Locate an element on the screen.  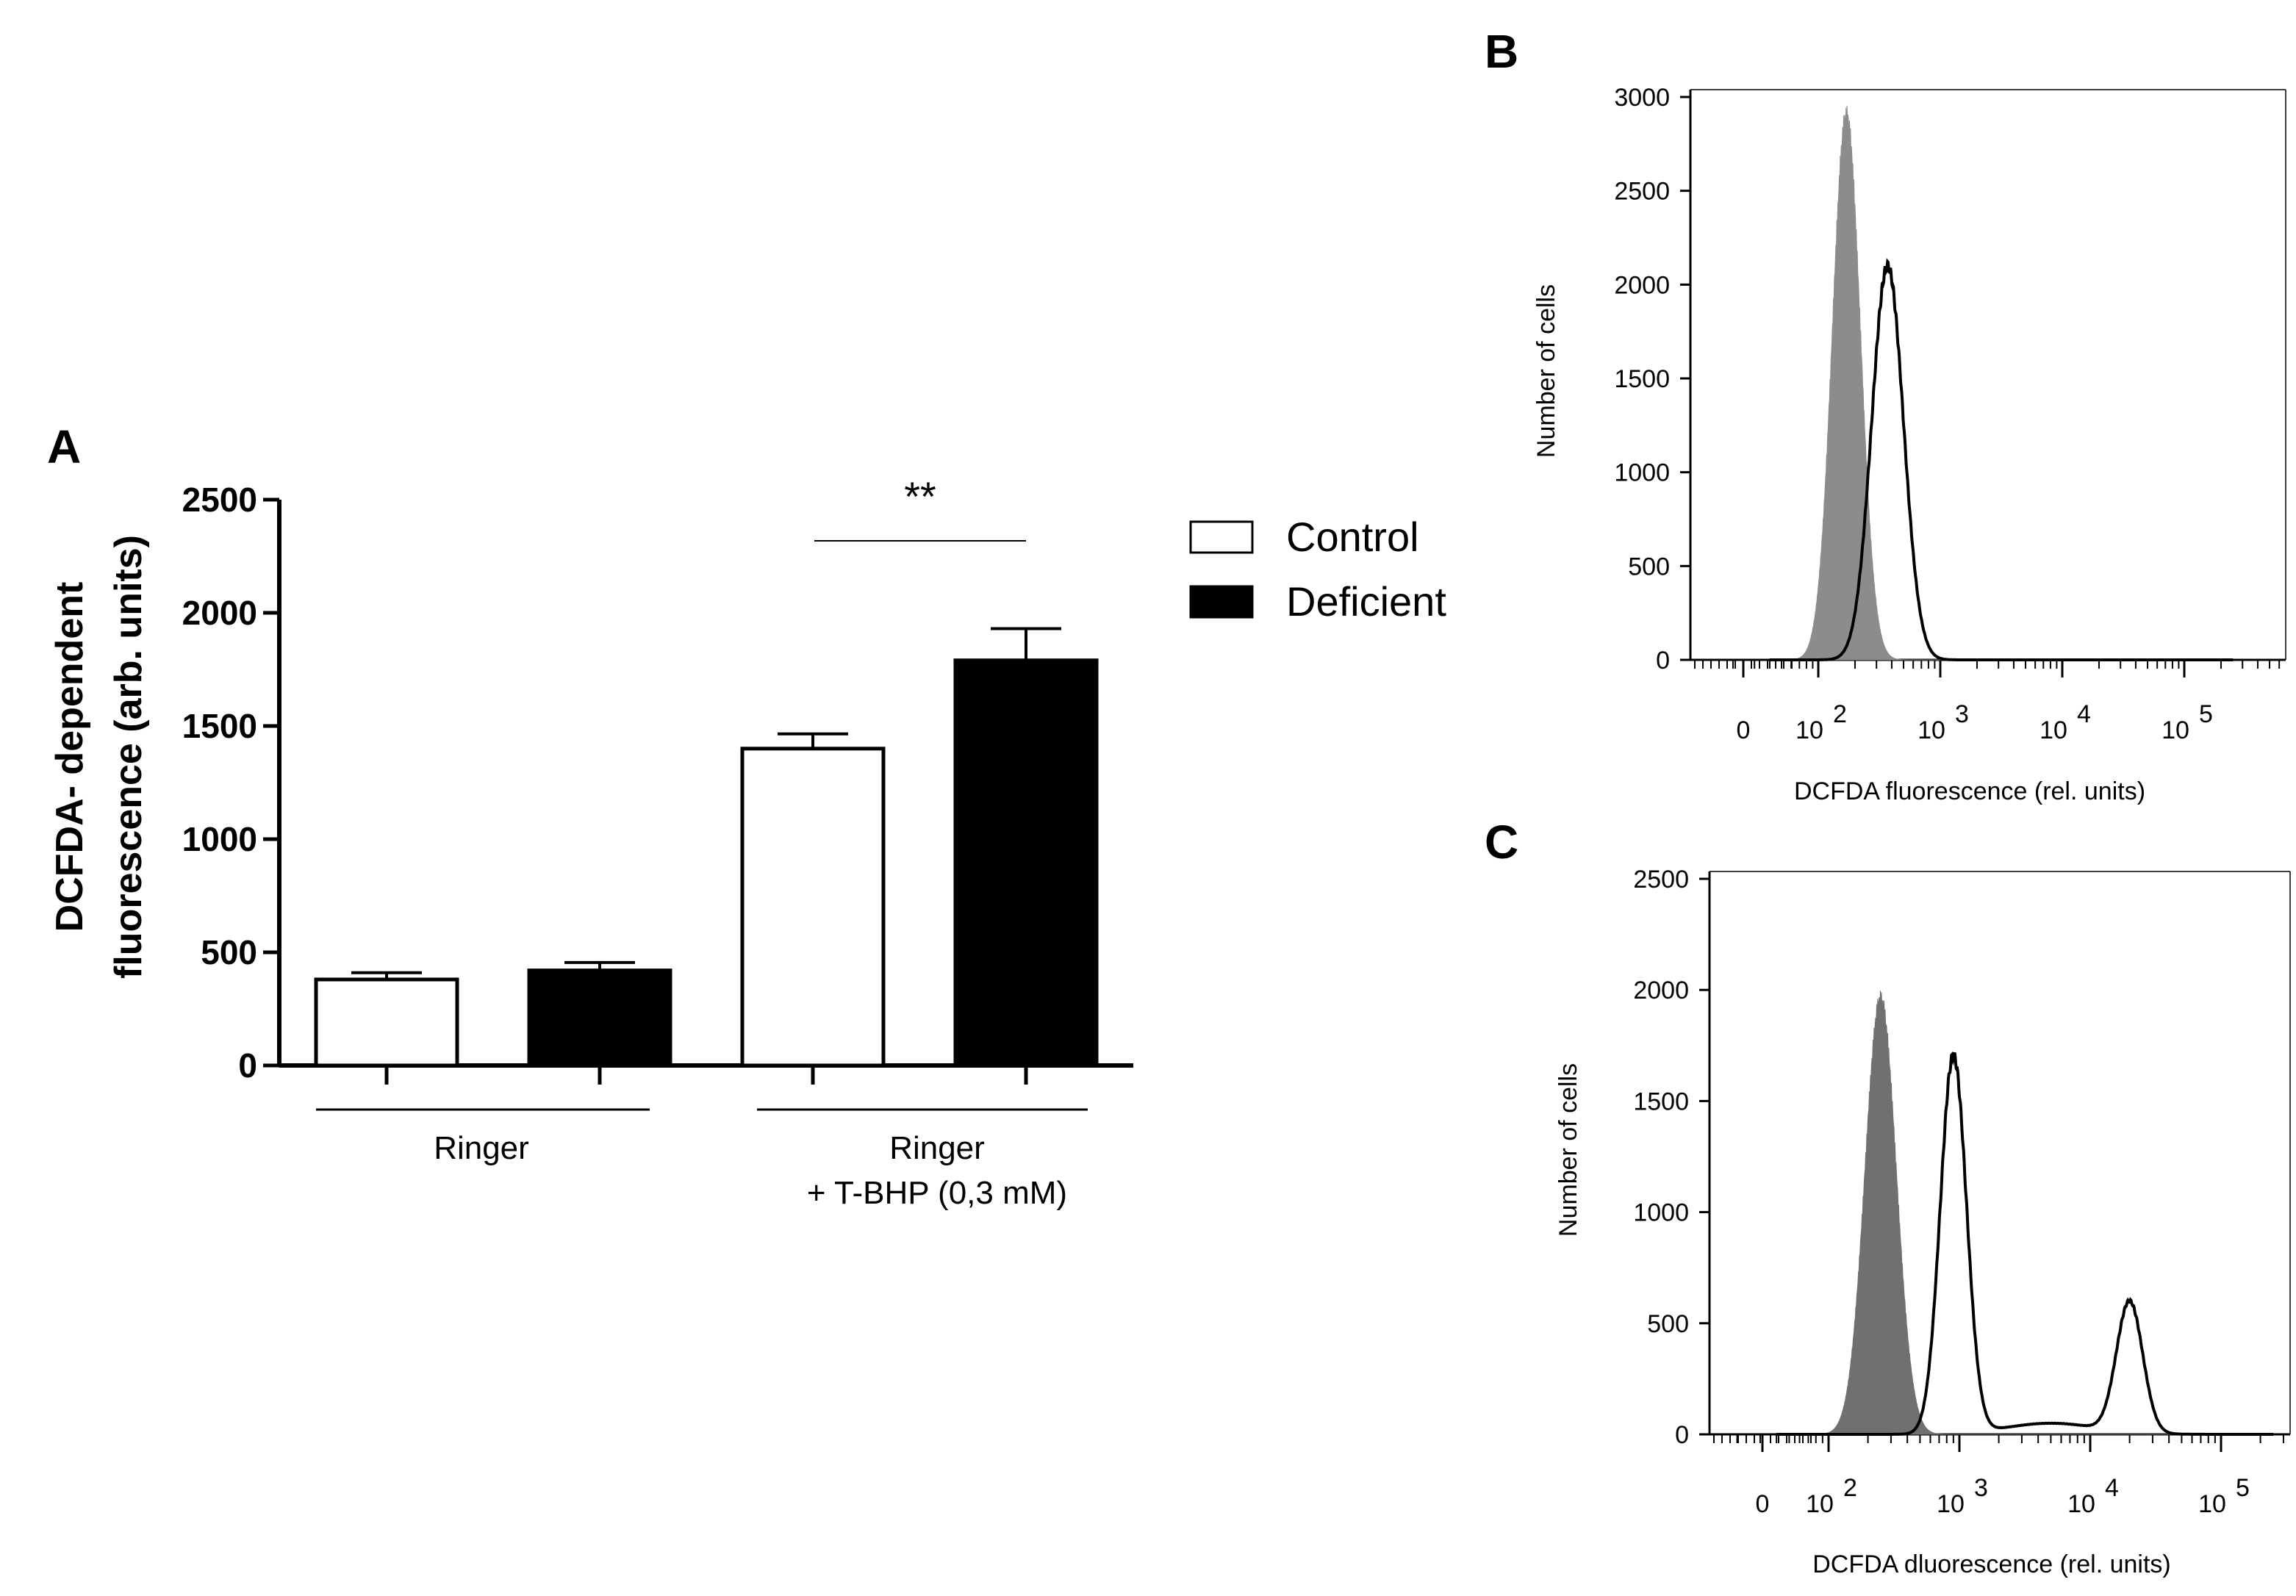
a-y-tick-label-4: 2000 is located at coordinates (219, 613).